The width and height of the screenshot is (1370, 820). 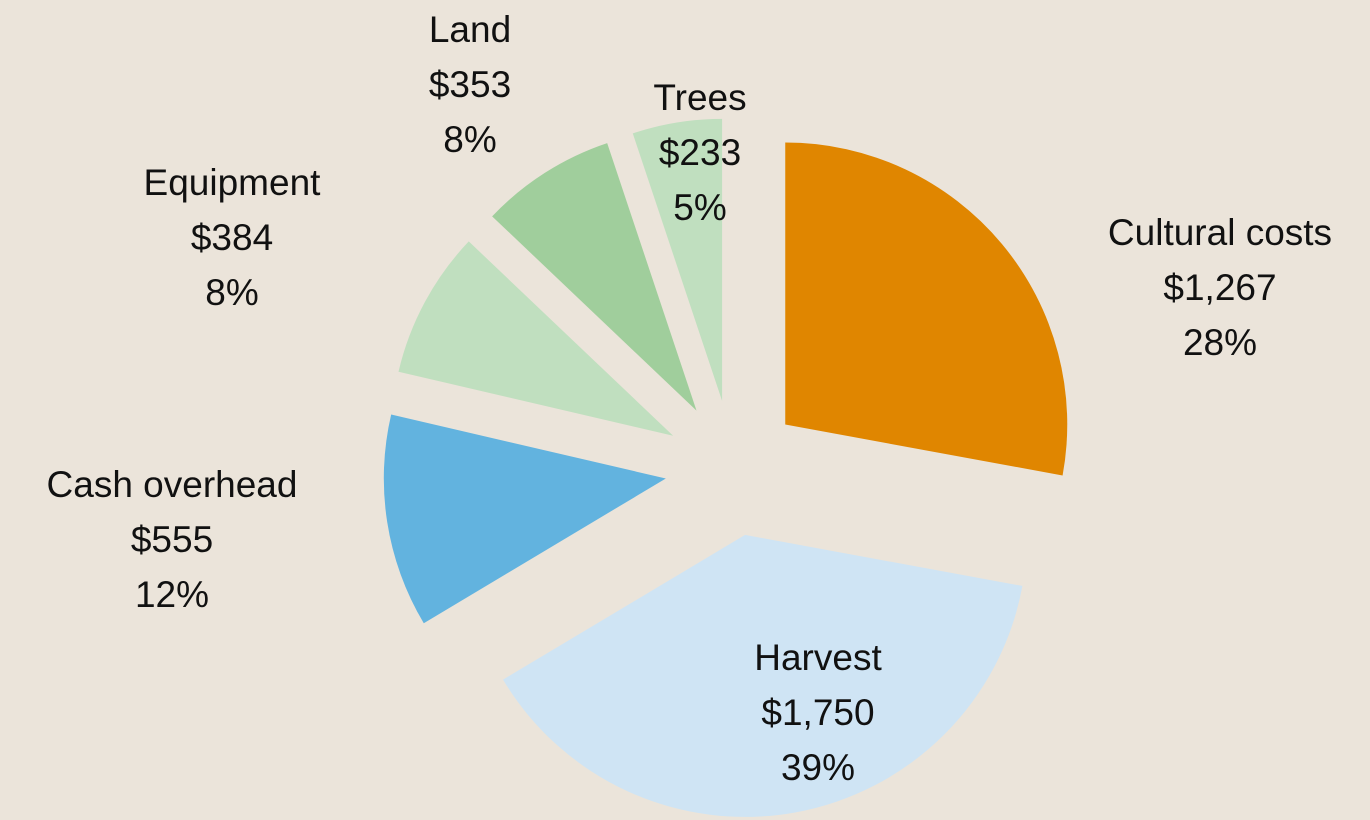 What do you see at coordinates (470, 84) in the screenshot?
I see `slice-value-label: $353` at bounding box center [470, 84].